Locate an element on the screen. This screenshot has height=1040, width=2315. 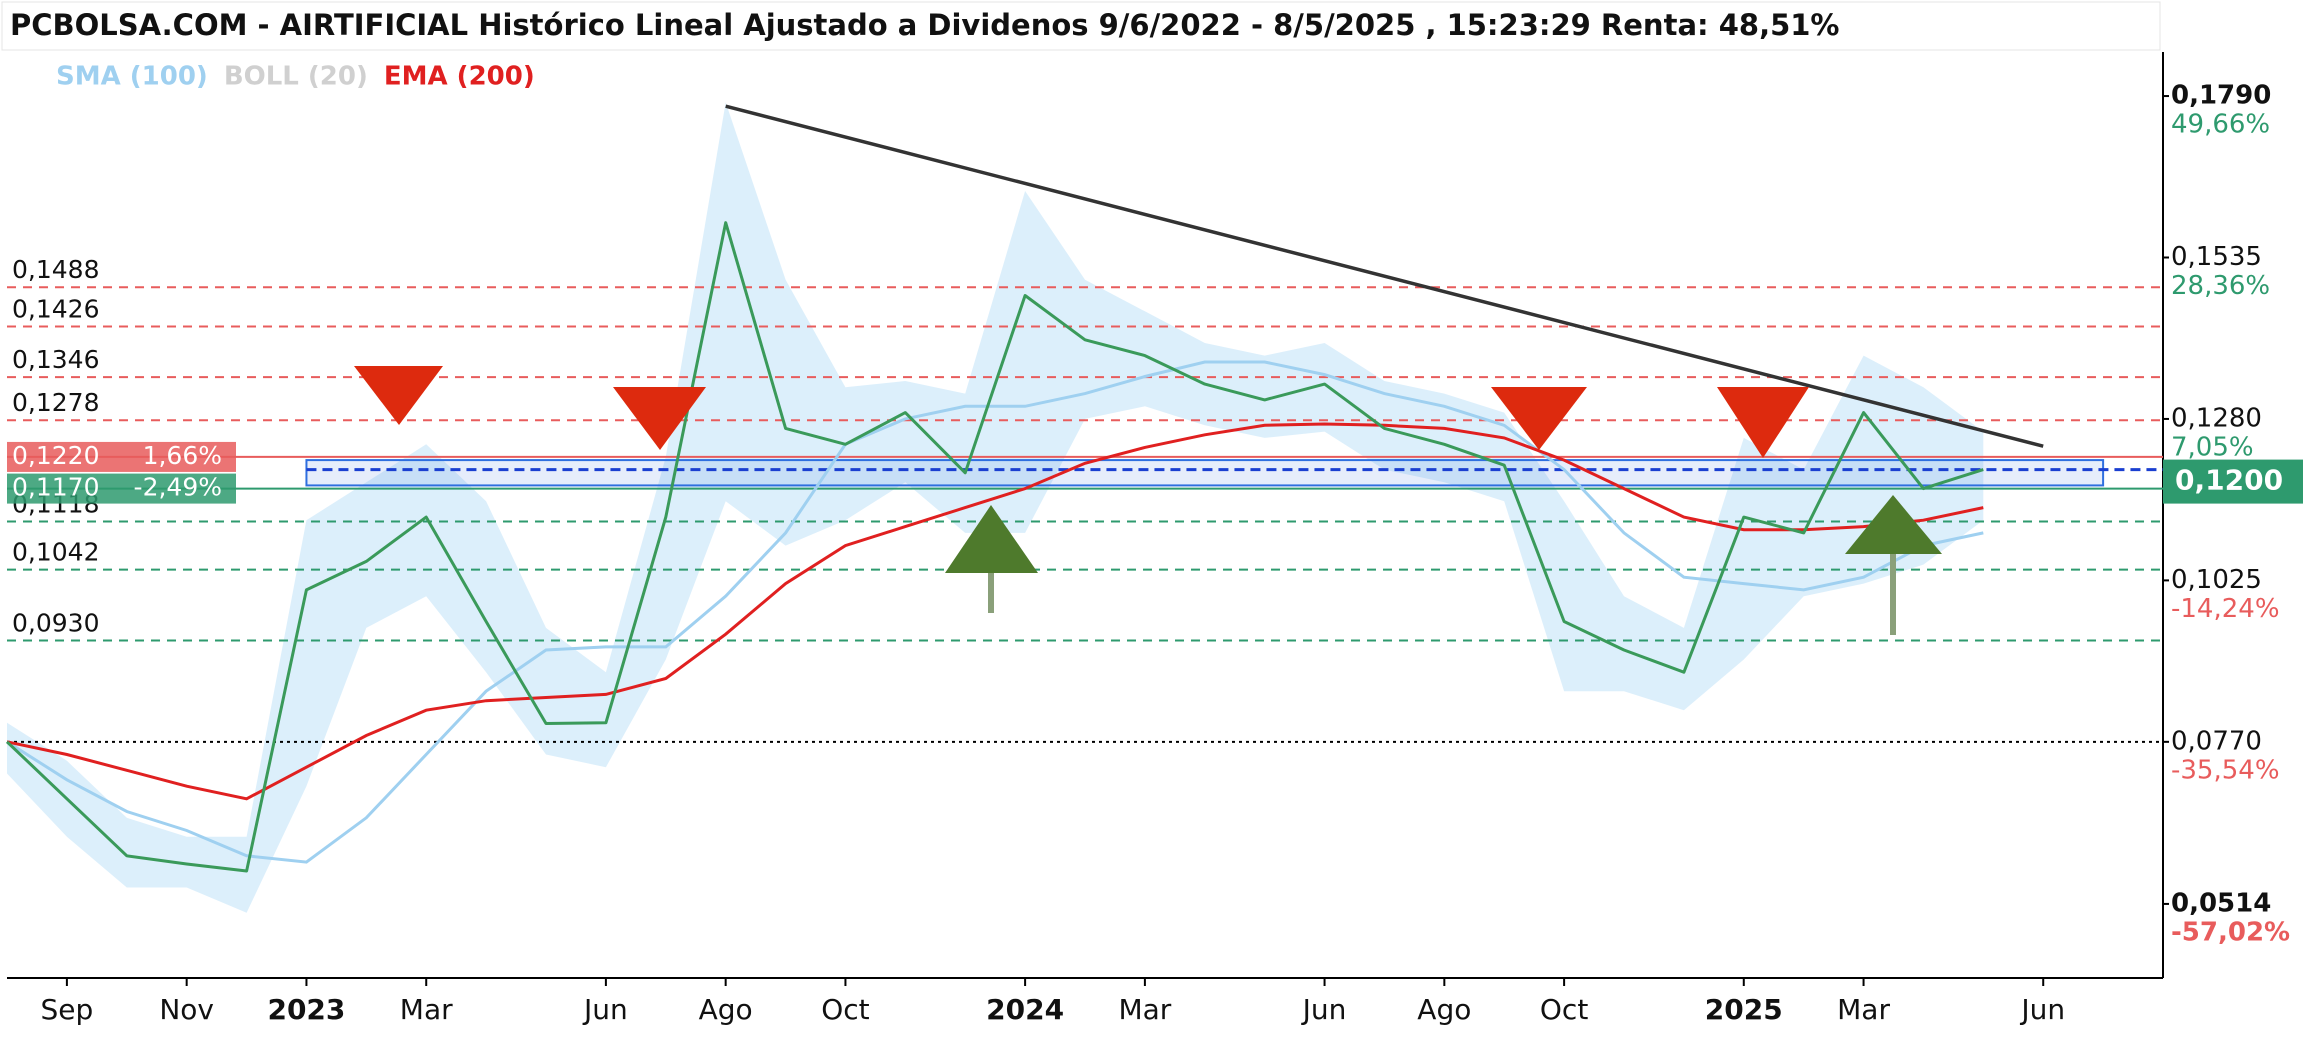
y-tick-label: 0,1280 is located at coordinates (2216, 418).